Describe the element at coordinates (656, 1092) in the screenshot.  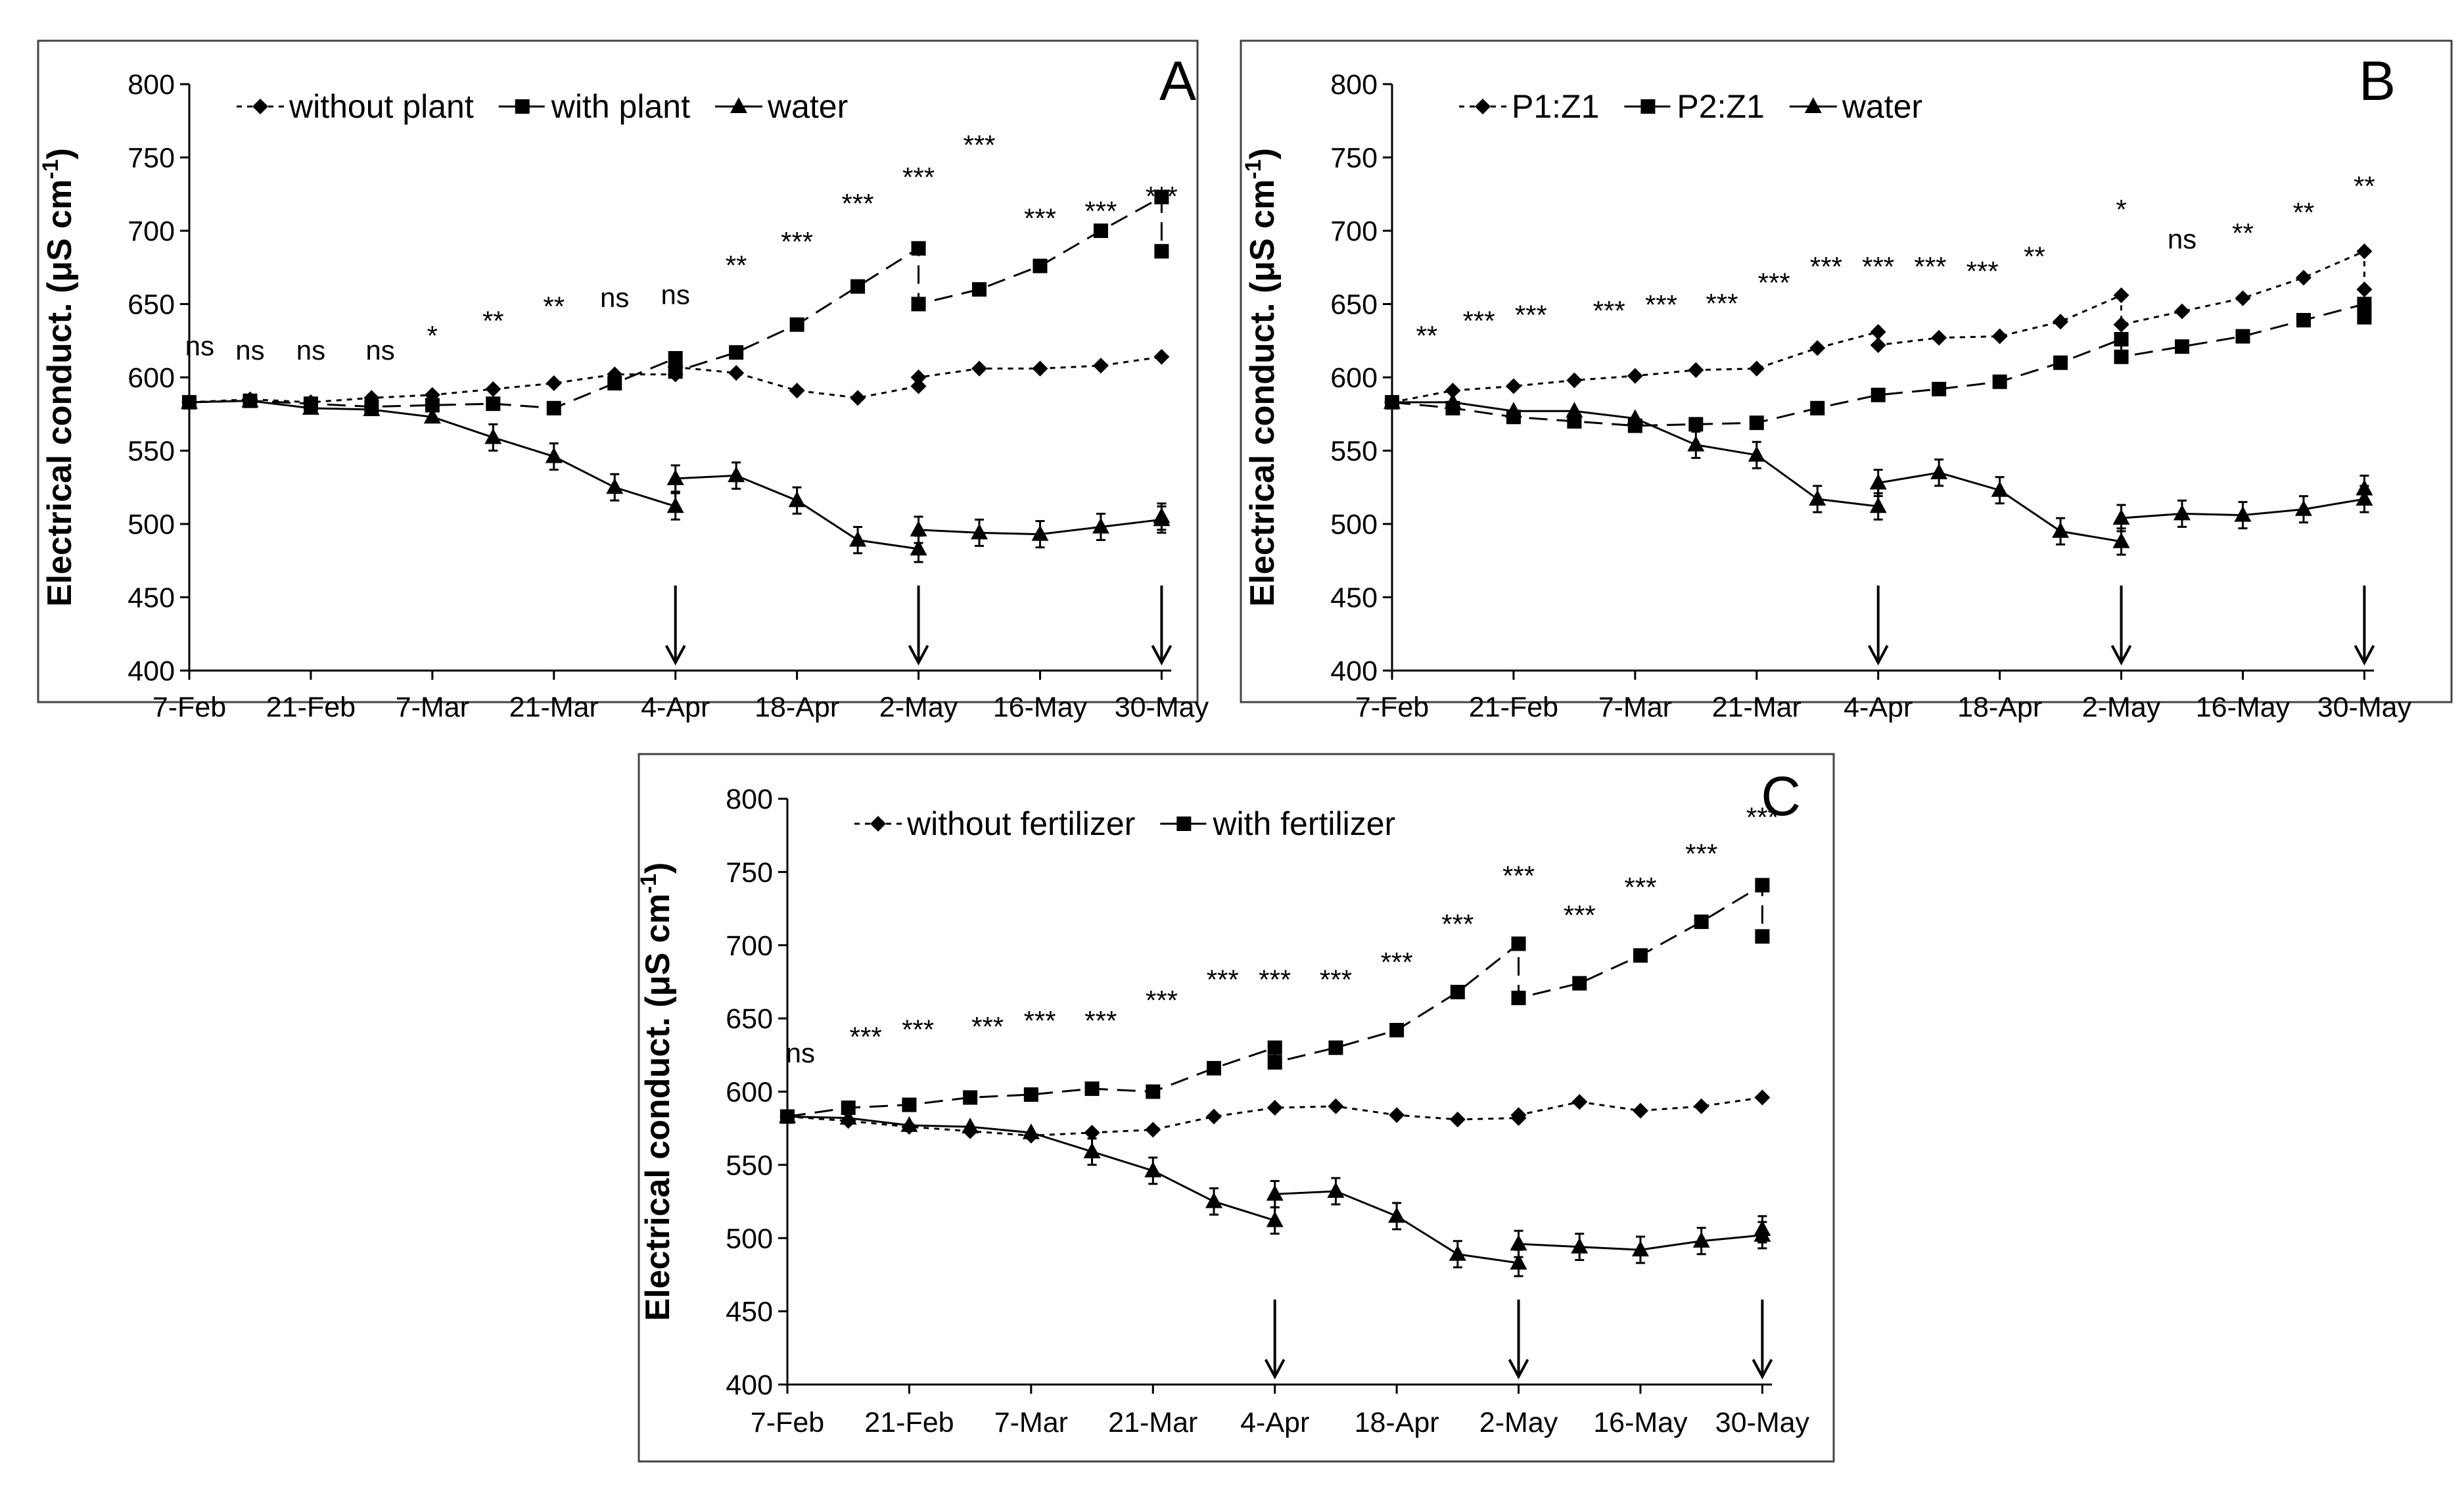
I see `y-axis-label: Electrical conduct. (μS cm-1)` at that location.